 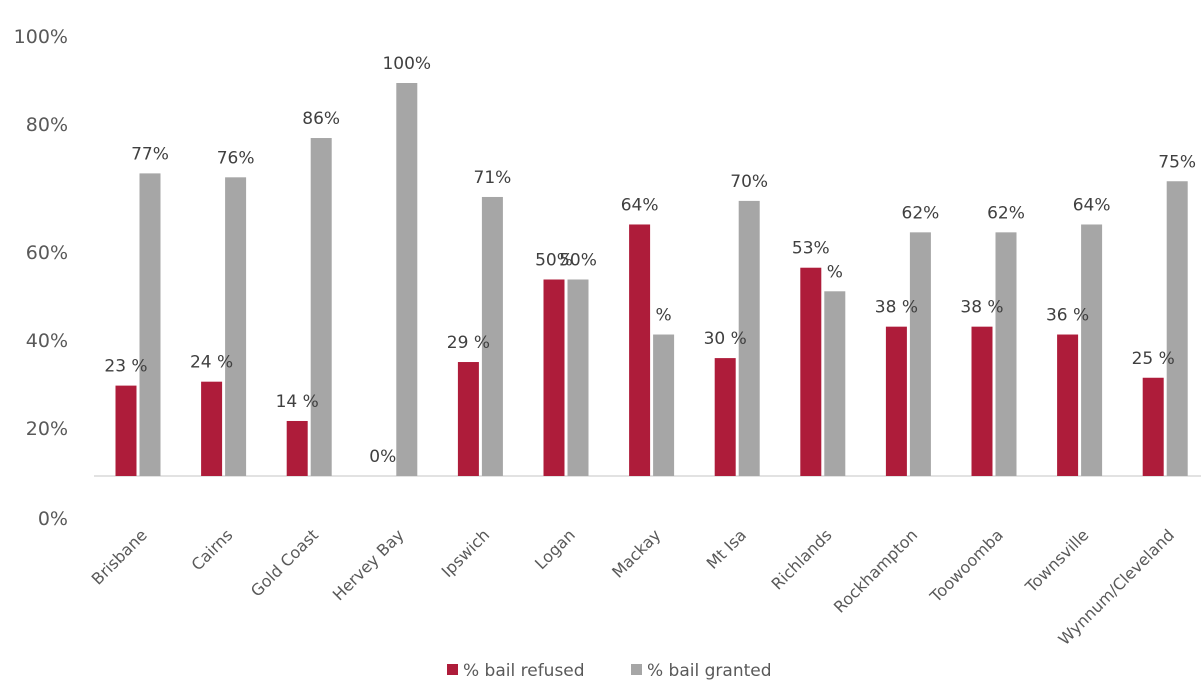 I want to click on x-tick-label: Ipswich, so click(x=466, y=553).